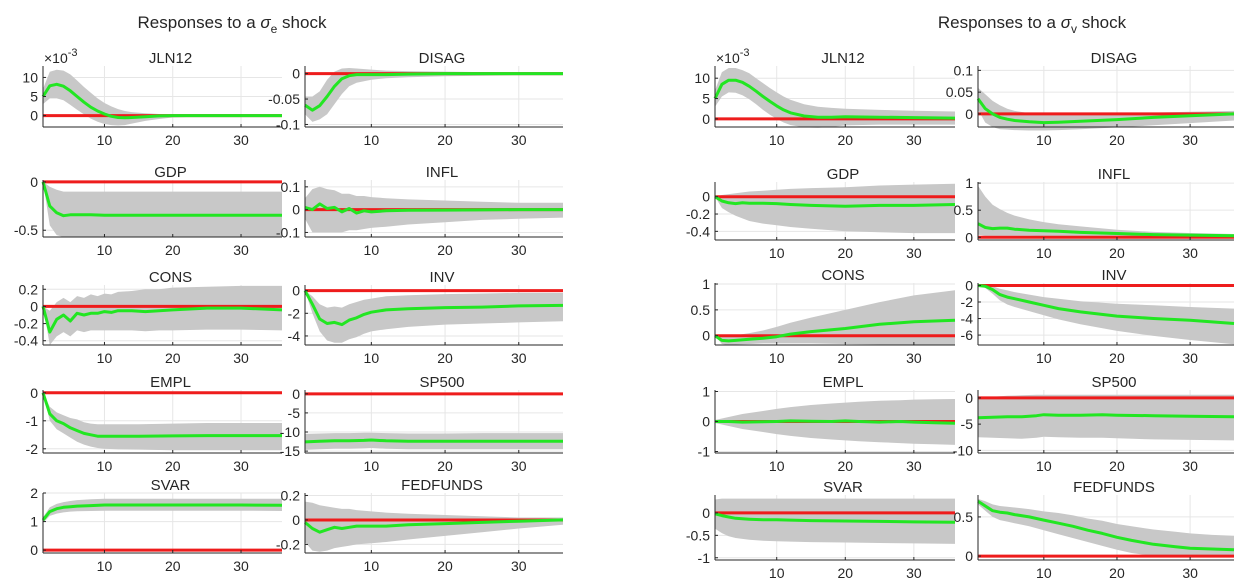 The width and height of the screenshot is (1235, 588). What do you see at coordinates (171, 485) in the screenshot?
I see `panel-title: SVAR` at bounding box center [171, 485].